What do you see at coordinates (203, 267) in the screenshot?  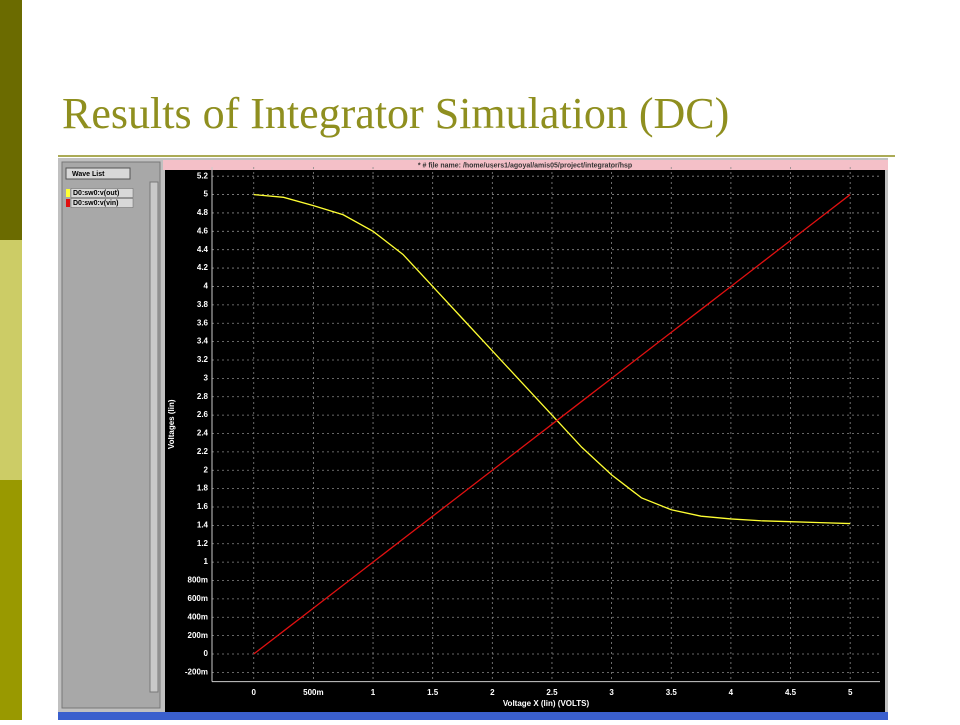 I see `y-tick-label: 4.2` at bounding box center [203, 267].